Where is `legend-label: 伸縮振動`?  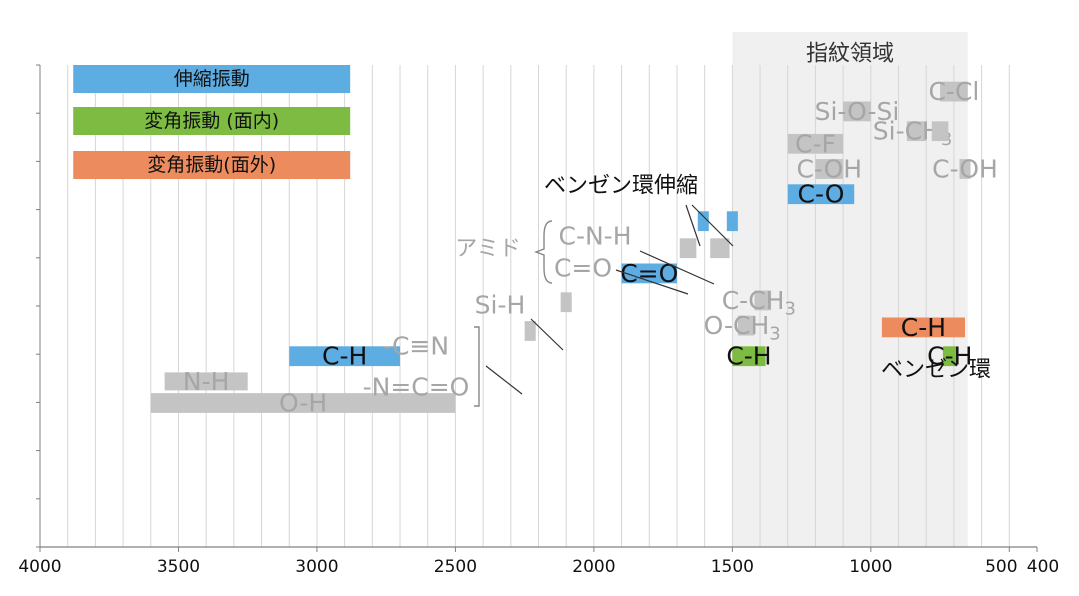 legend-label: 伸縮振動 is located at coordinates (212, 79).